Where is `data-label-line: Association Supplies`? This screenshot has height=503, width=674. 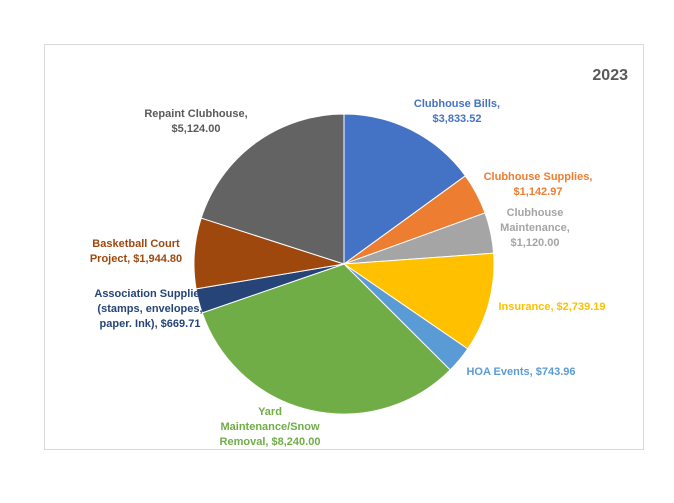 data-label-line: Association Supplies is located at coordinates (149, 294).